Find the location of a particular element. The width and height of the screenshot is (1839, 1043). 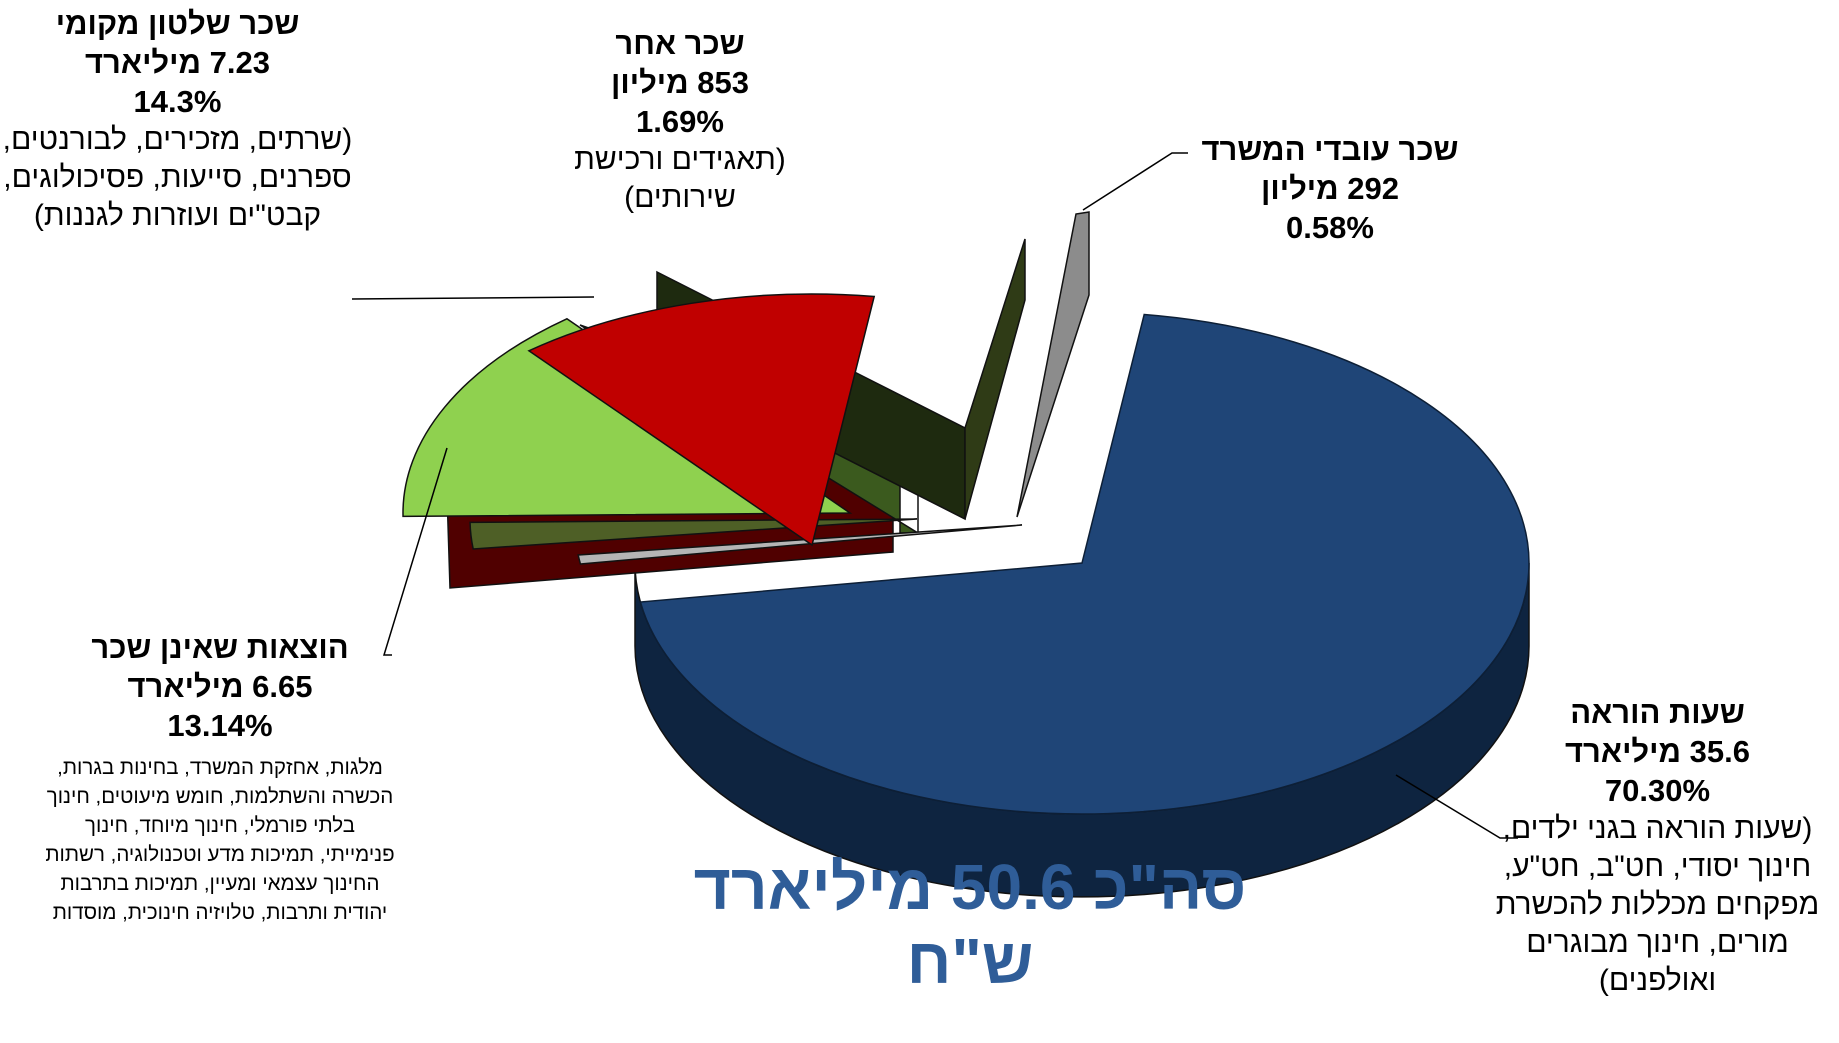

label-sachar-acher-name: שכר אחר is located at coordinates (680, 43).